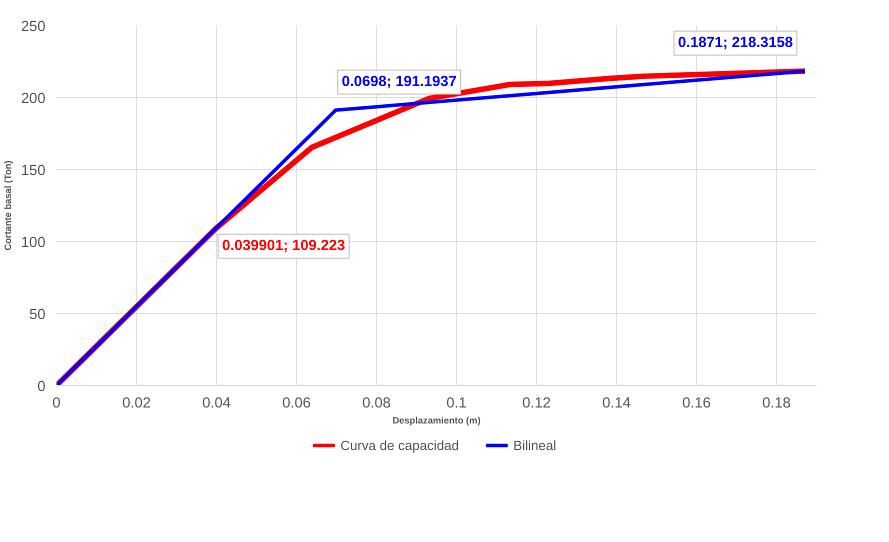 The width and height of the screenshot is (889, 542). I want to click on y-tick-label: 200, so click(33, 99).